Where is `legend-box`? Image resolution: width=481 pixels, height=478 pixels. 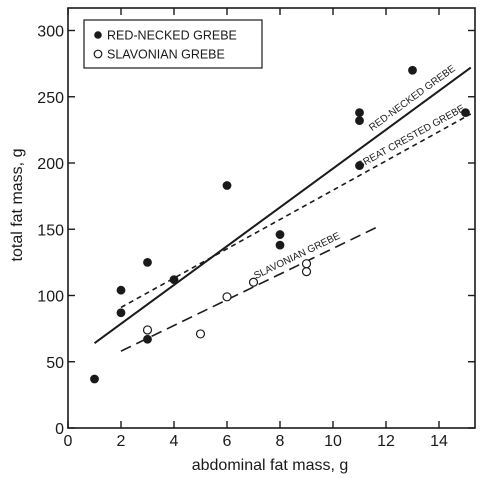
legend-box is located at coordinates (173, 44).